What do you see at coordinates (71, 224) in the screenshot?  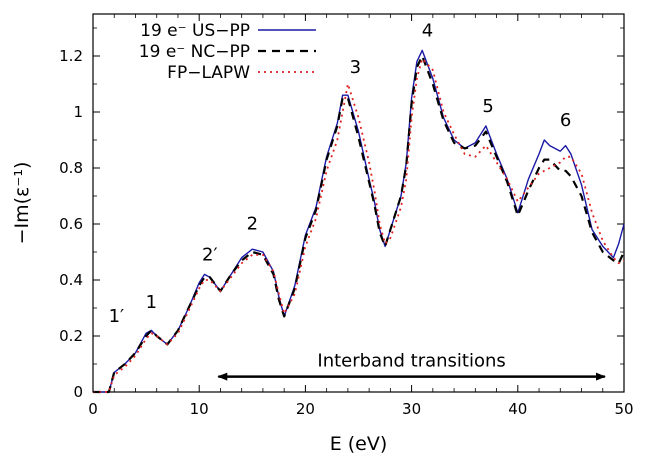 I see `y-tick-label: 0.6` at bounding box center [71, 224].